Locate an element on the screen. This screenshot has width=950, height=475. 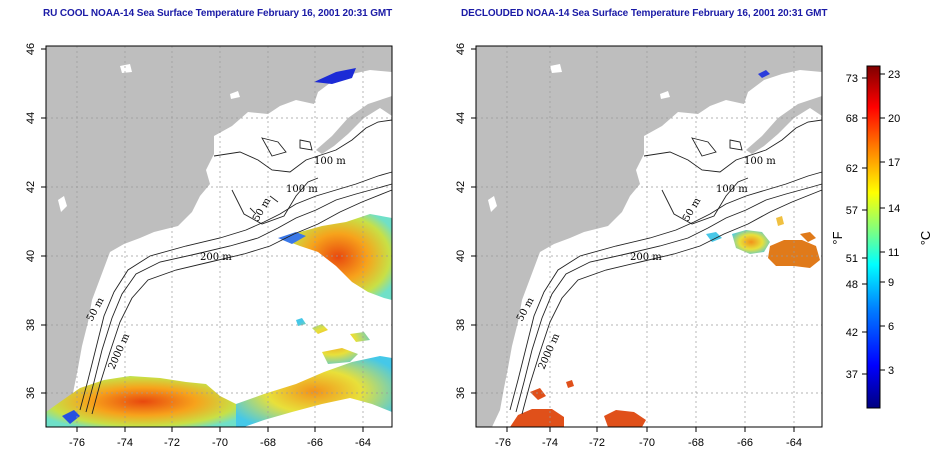
celsius-tick: 17 is located at coordinates (894, 163).